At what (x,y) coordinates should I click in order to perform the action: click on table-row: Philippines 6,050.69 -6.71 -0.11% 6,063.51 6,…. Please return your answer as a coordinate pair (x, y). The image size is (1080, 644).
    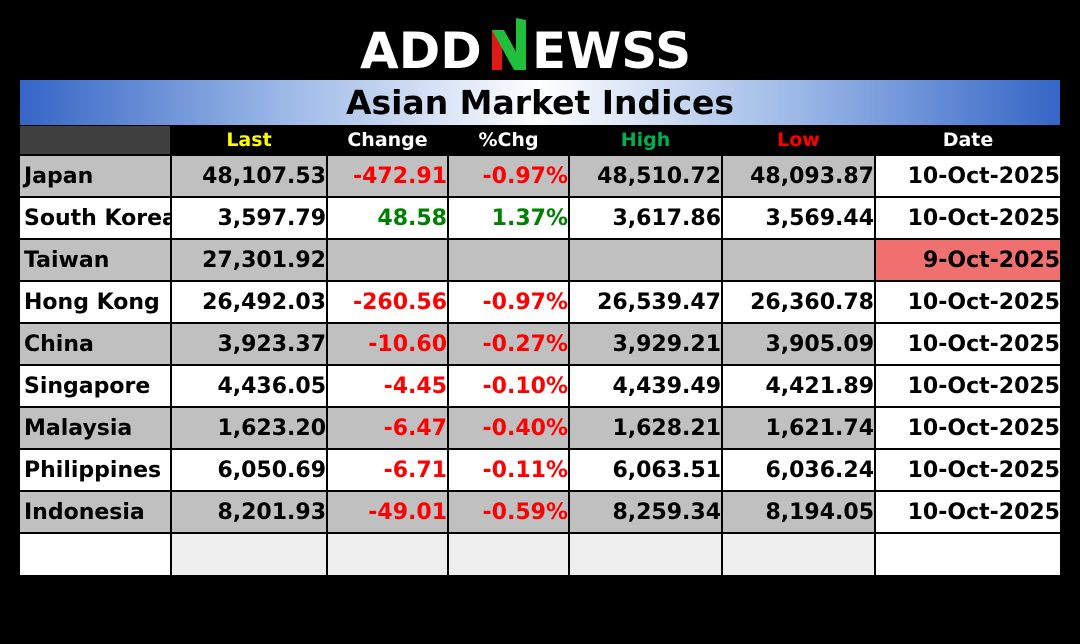
    Looking at the image, I should click on (540, 469).